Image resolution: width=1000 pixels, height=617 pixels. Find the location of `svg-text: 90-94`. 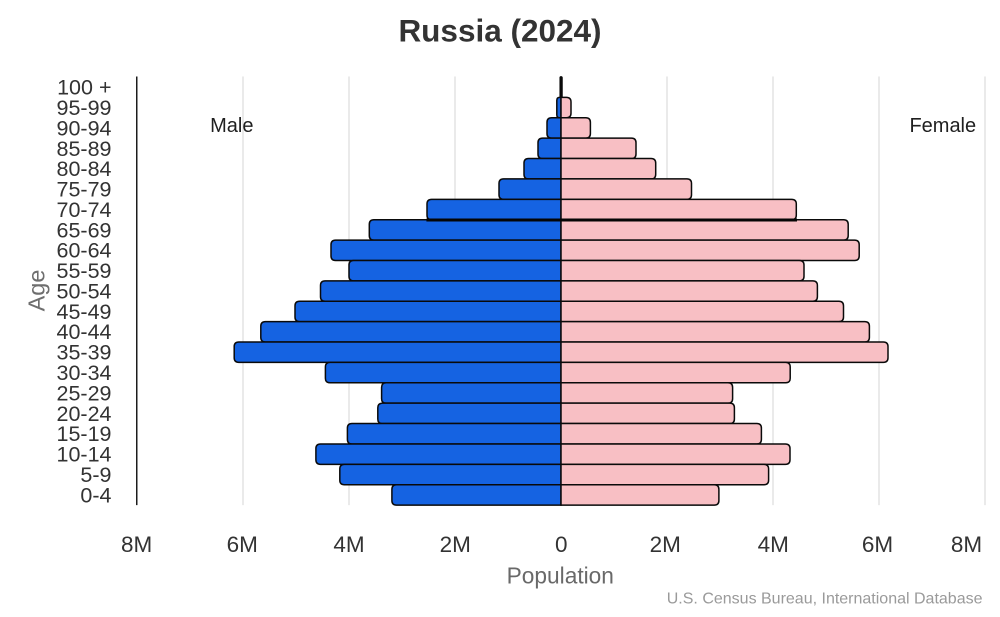

svg-text: 90-94 is located at coordinates (84, 128).